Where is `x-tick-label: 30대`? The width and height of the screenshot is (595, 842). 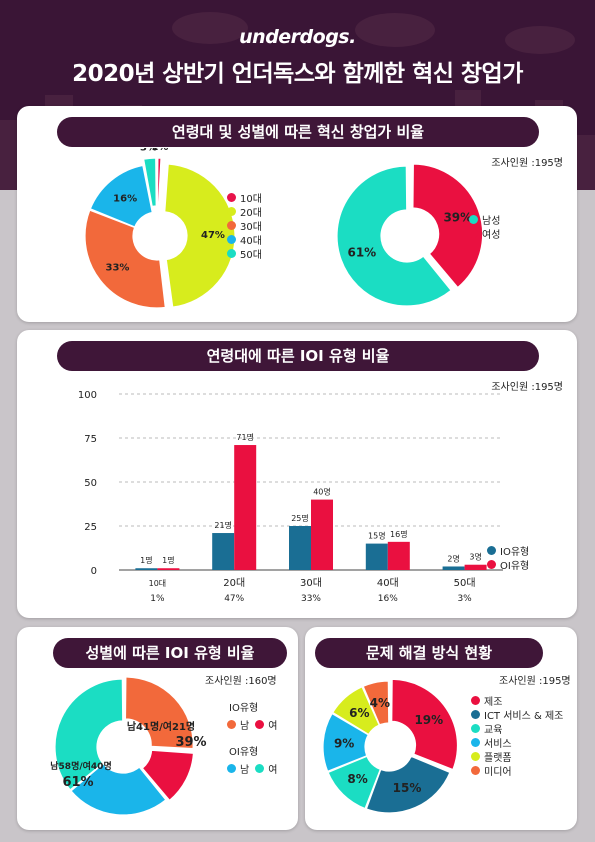 x-tick-label: 30대 is located at coordinates (311, 583).